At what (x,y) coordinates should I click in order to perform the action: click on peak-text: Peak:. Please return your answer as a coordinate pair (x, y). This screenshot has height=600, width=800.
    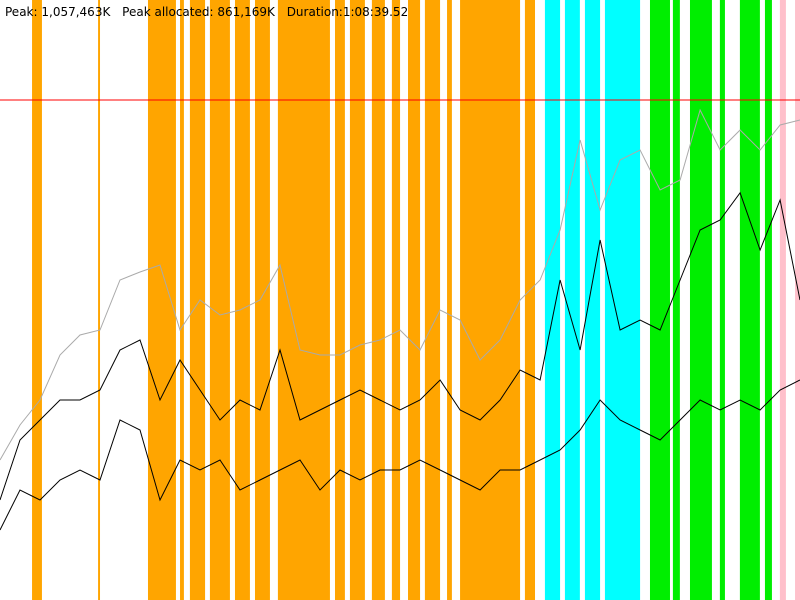
    Looking at the image, I should click on (21, 12).